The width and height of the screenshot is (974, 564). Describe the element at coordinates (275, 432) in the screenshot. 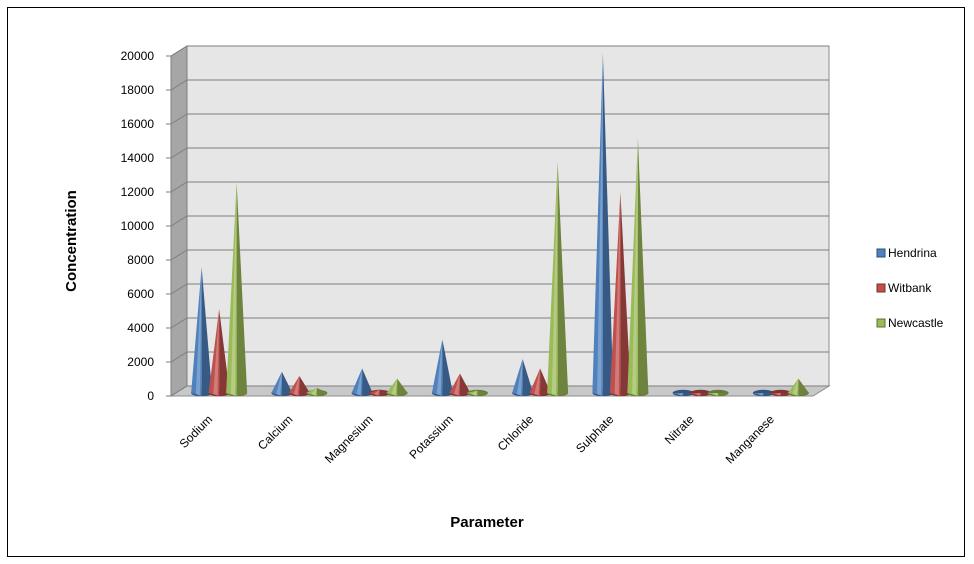

I see `x-tick-label: Calcium` at that location.